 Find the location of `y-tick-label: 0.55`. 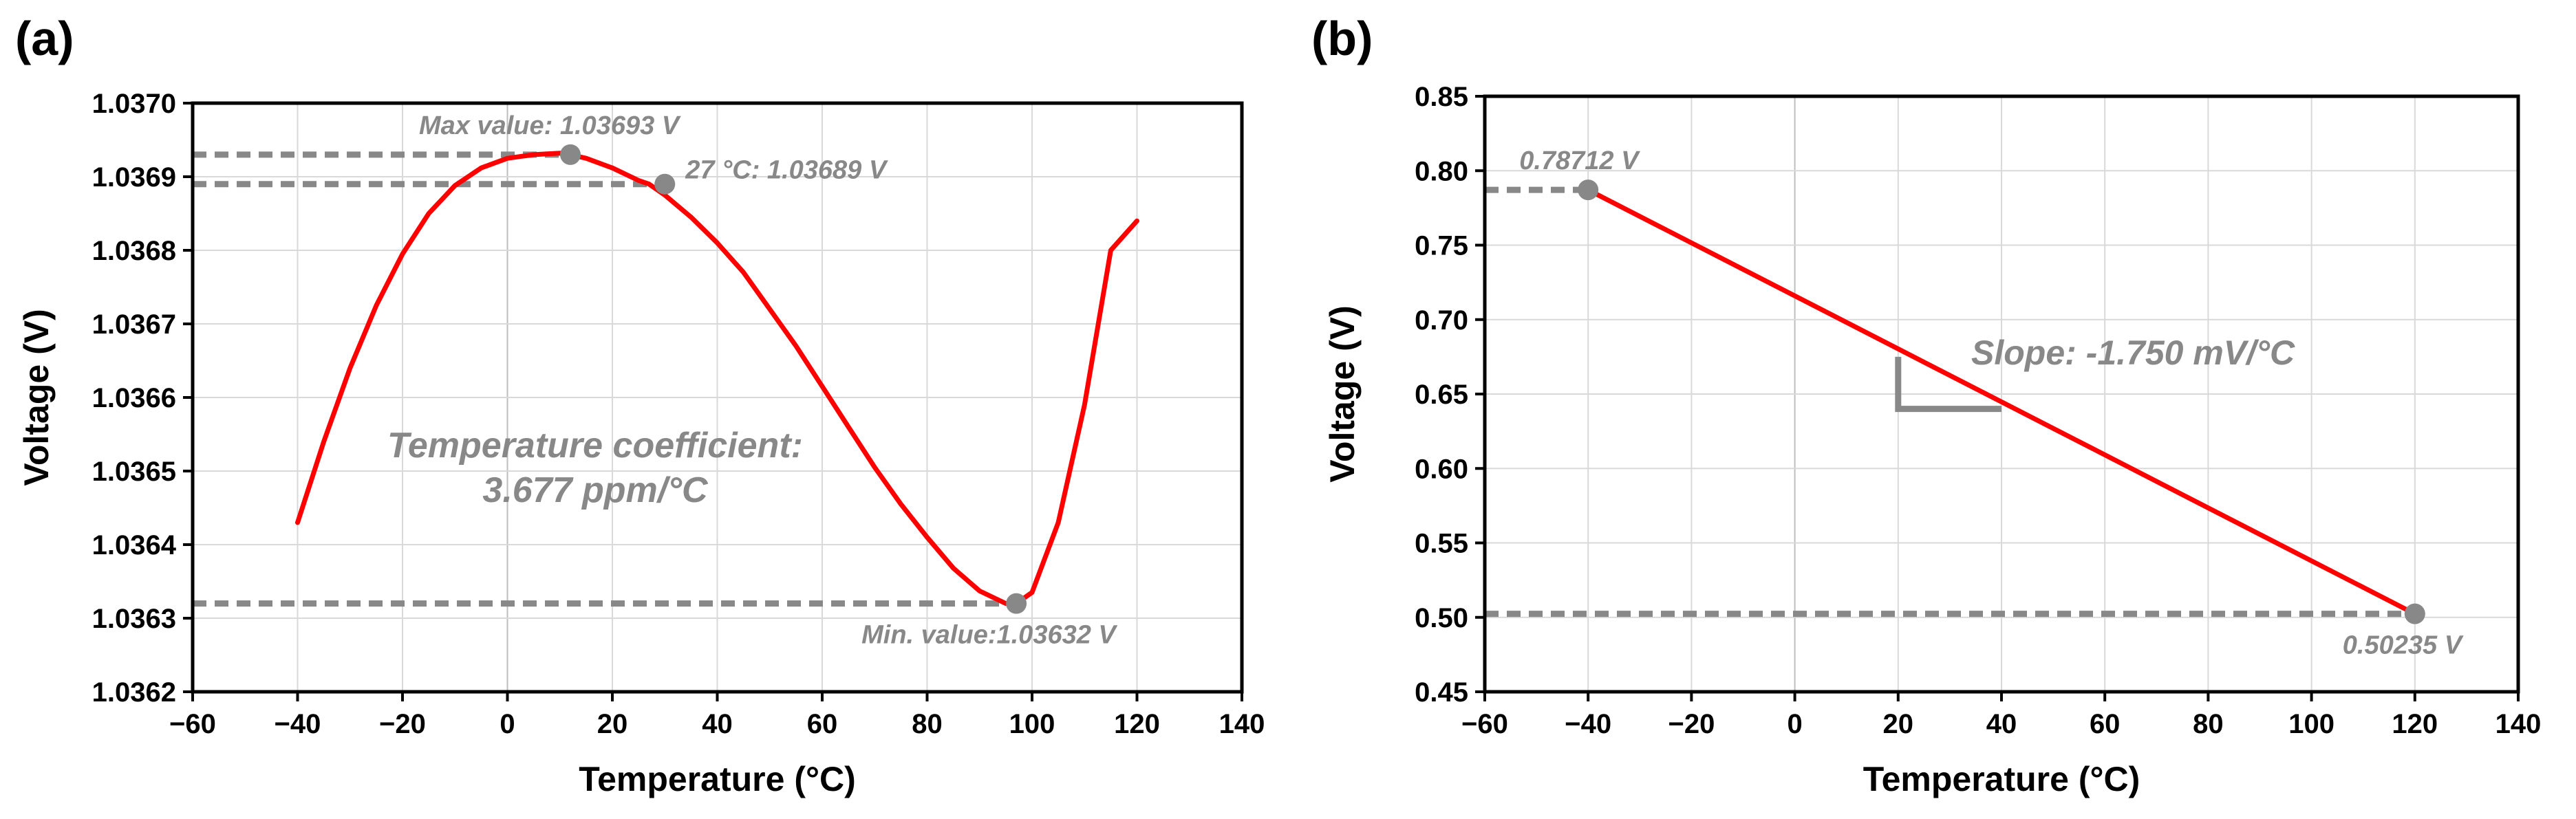

y-tick-label: 0.55 is located at coordinates (1442, 544).